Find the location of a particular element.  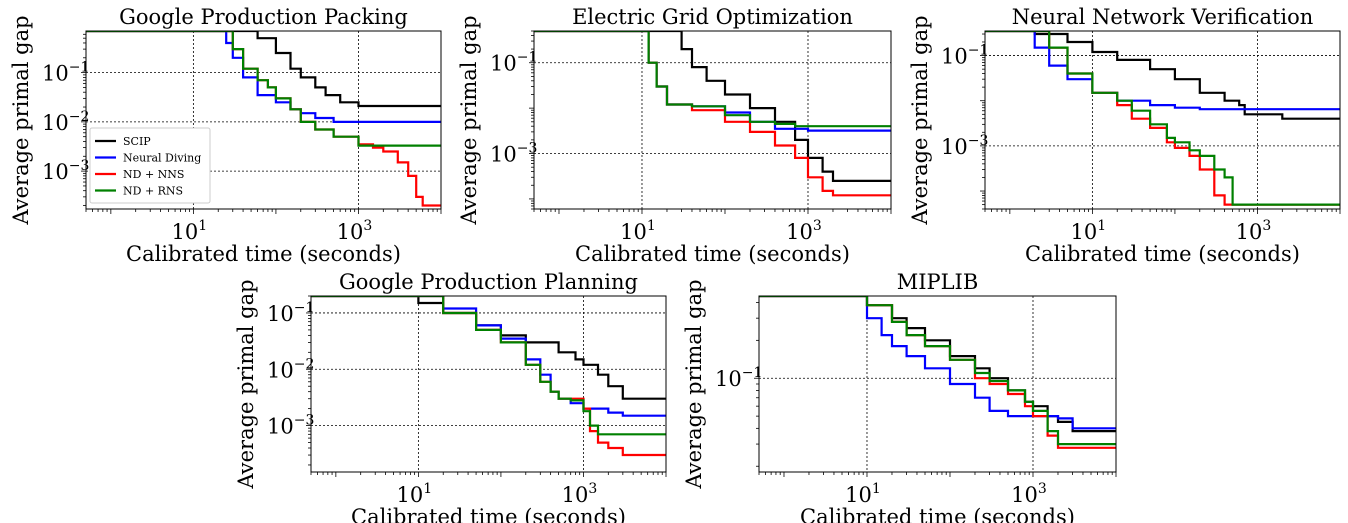

chart-title: Neural Network Verification is located at coordinates (1163, 17).